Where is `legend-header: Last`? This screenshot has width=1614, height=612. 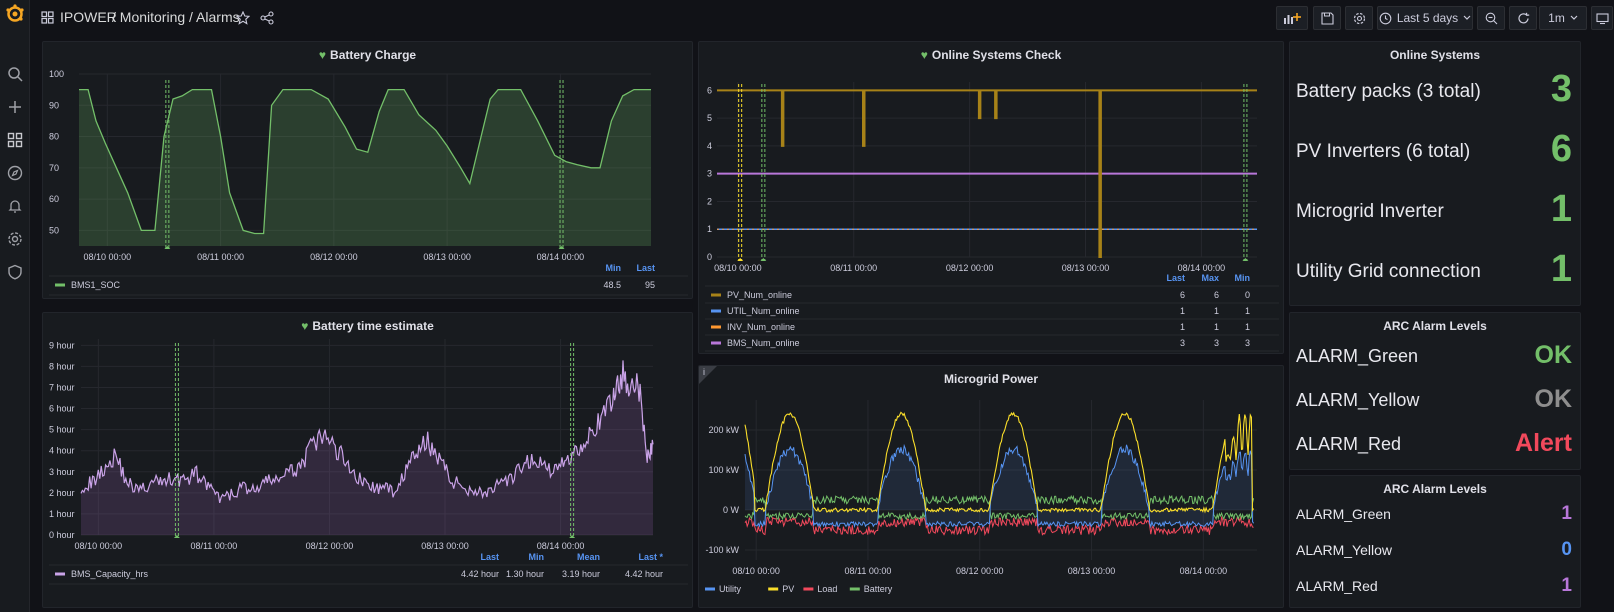 legend-header: Last is located at coordinates (489, 557).